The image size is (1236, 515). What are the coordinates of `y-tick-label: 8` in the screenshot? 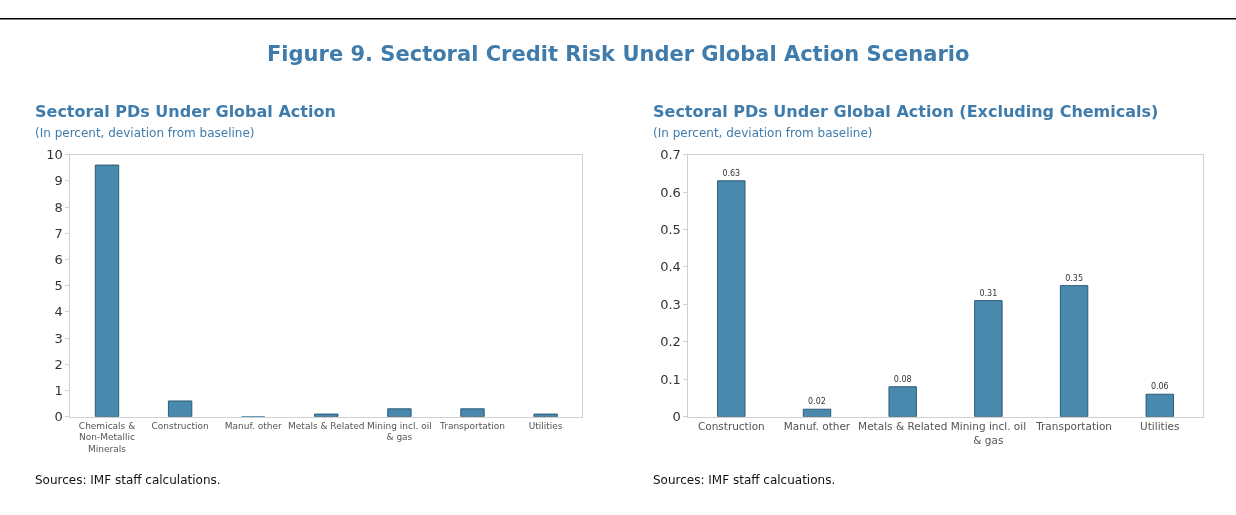 It's located at (58, 207).